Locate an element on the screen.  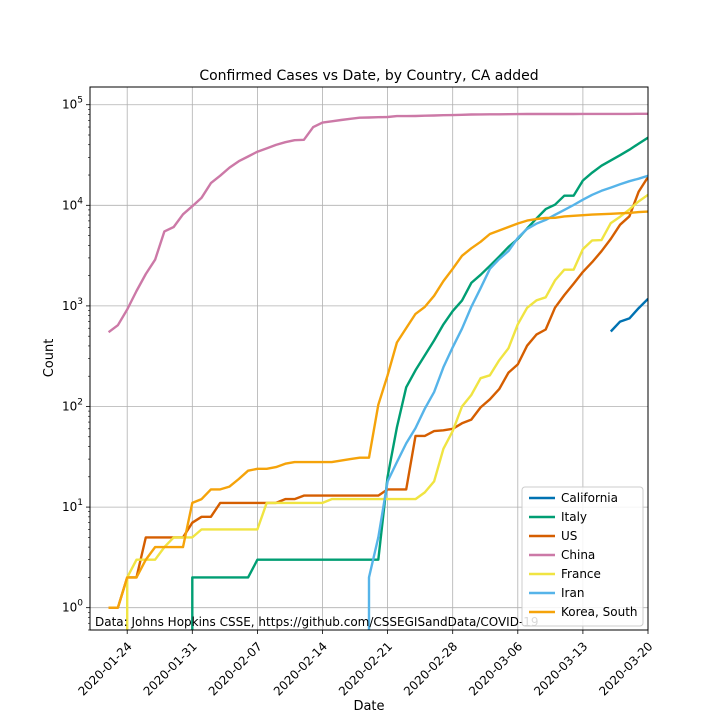
y-tick-label: 10⁵ is located at coordinates (72, 104).